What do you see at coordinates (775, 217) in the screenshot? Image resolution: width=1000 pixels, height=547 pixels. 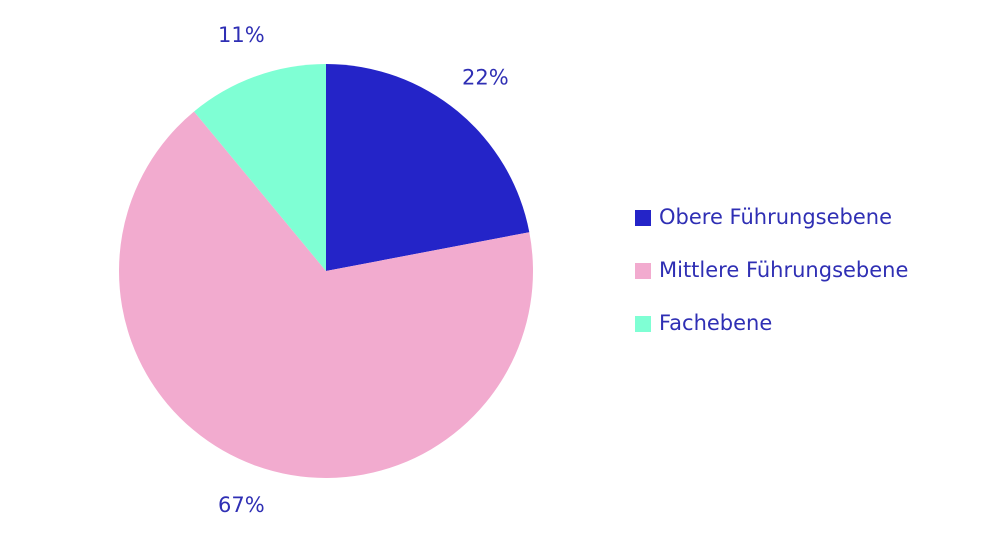 I see `legend-label: Obere Führungsebene` at bounding box center [775, 217].